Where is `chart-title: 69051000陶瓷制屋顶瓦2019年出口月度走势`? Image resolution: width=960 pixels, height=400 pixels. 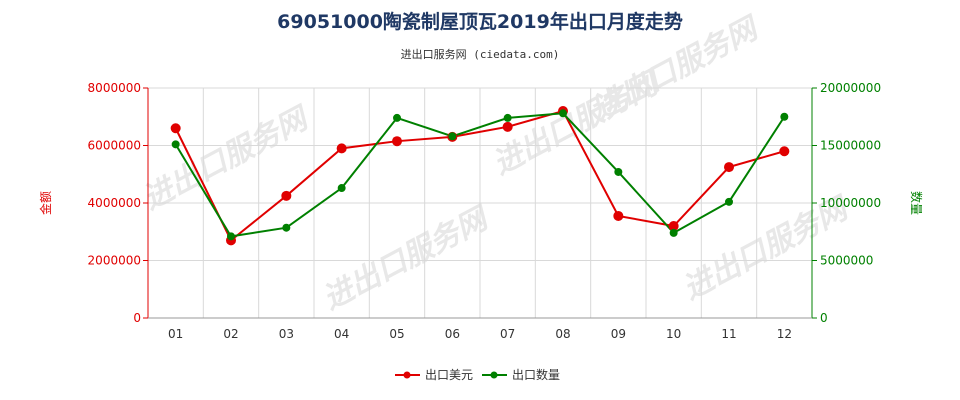 chart-title: 69051000陶瓷制屋顶瓦2019年出口月度走势 is located at coordinates (480, 21).